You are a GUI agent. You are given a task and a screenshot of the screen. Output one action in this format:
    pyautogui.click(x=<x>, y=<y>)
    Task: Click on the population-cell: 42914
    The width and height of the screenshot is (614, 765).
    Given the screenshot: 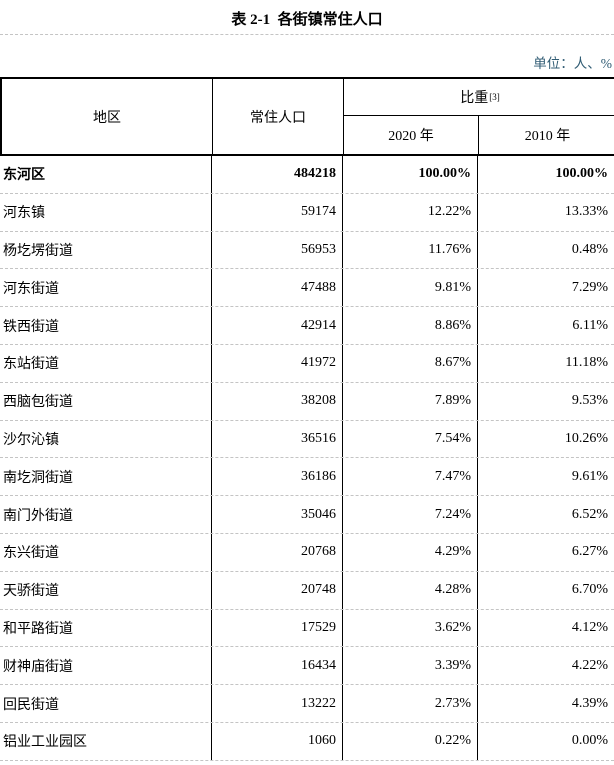 What is the action you would take?
    pyautogui.click(x=277, y=325)
    